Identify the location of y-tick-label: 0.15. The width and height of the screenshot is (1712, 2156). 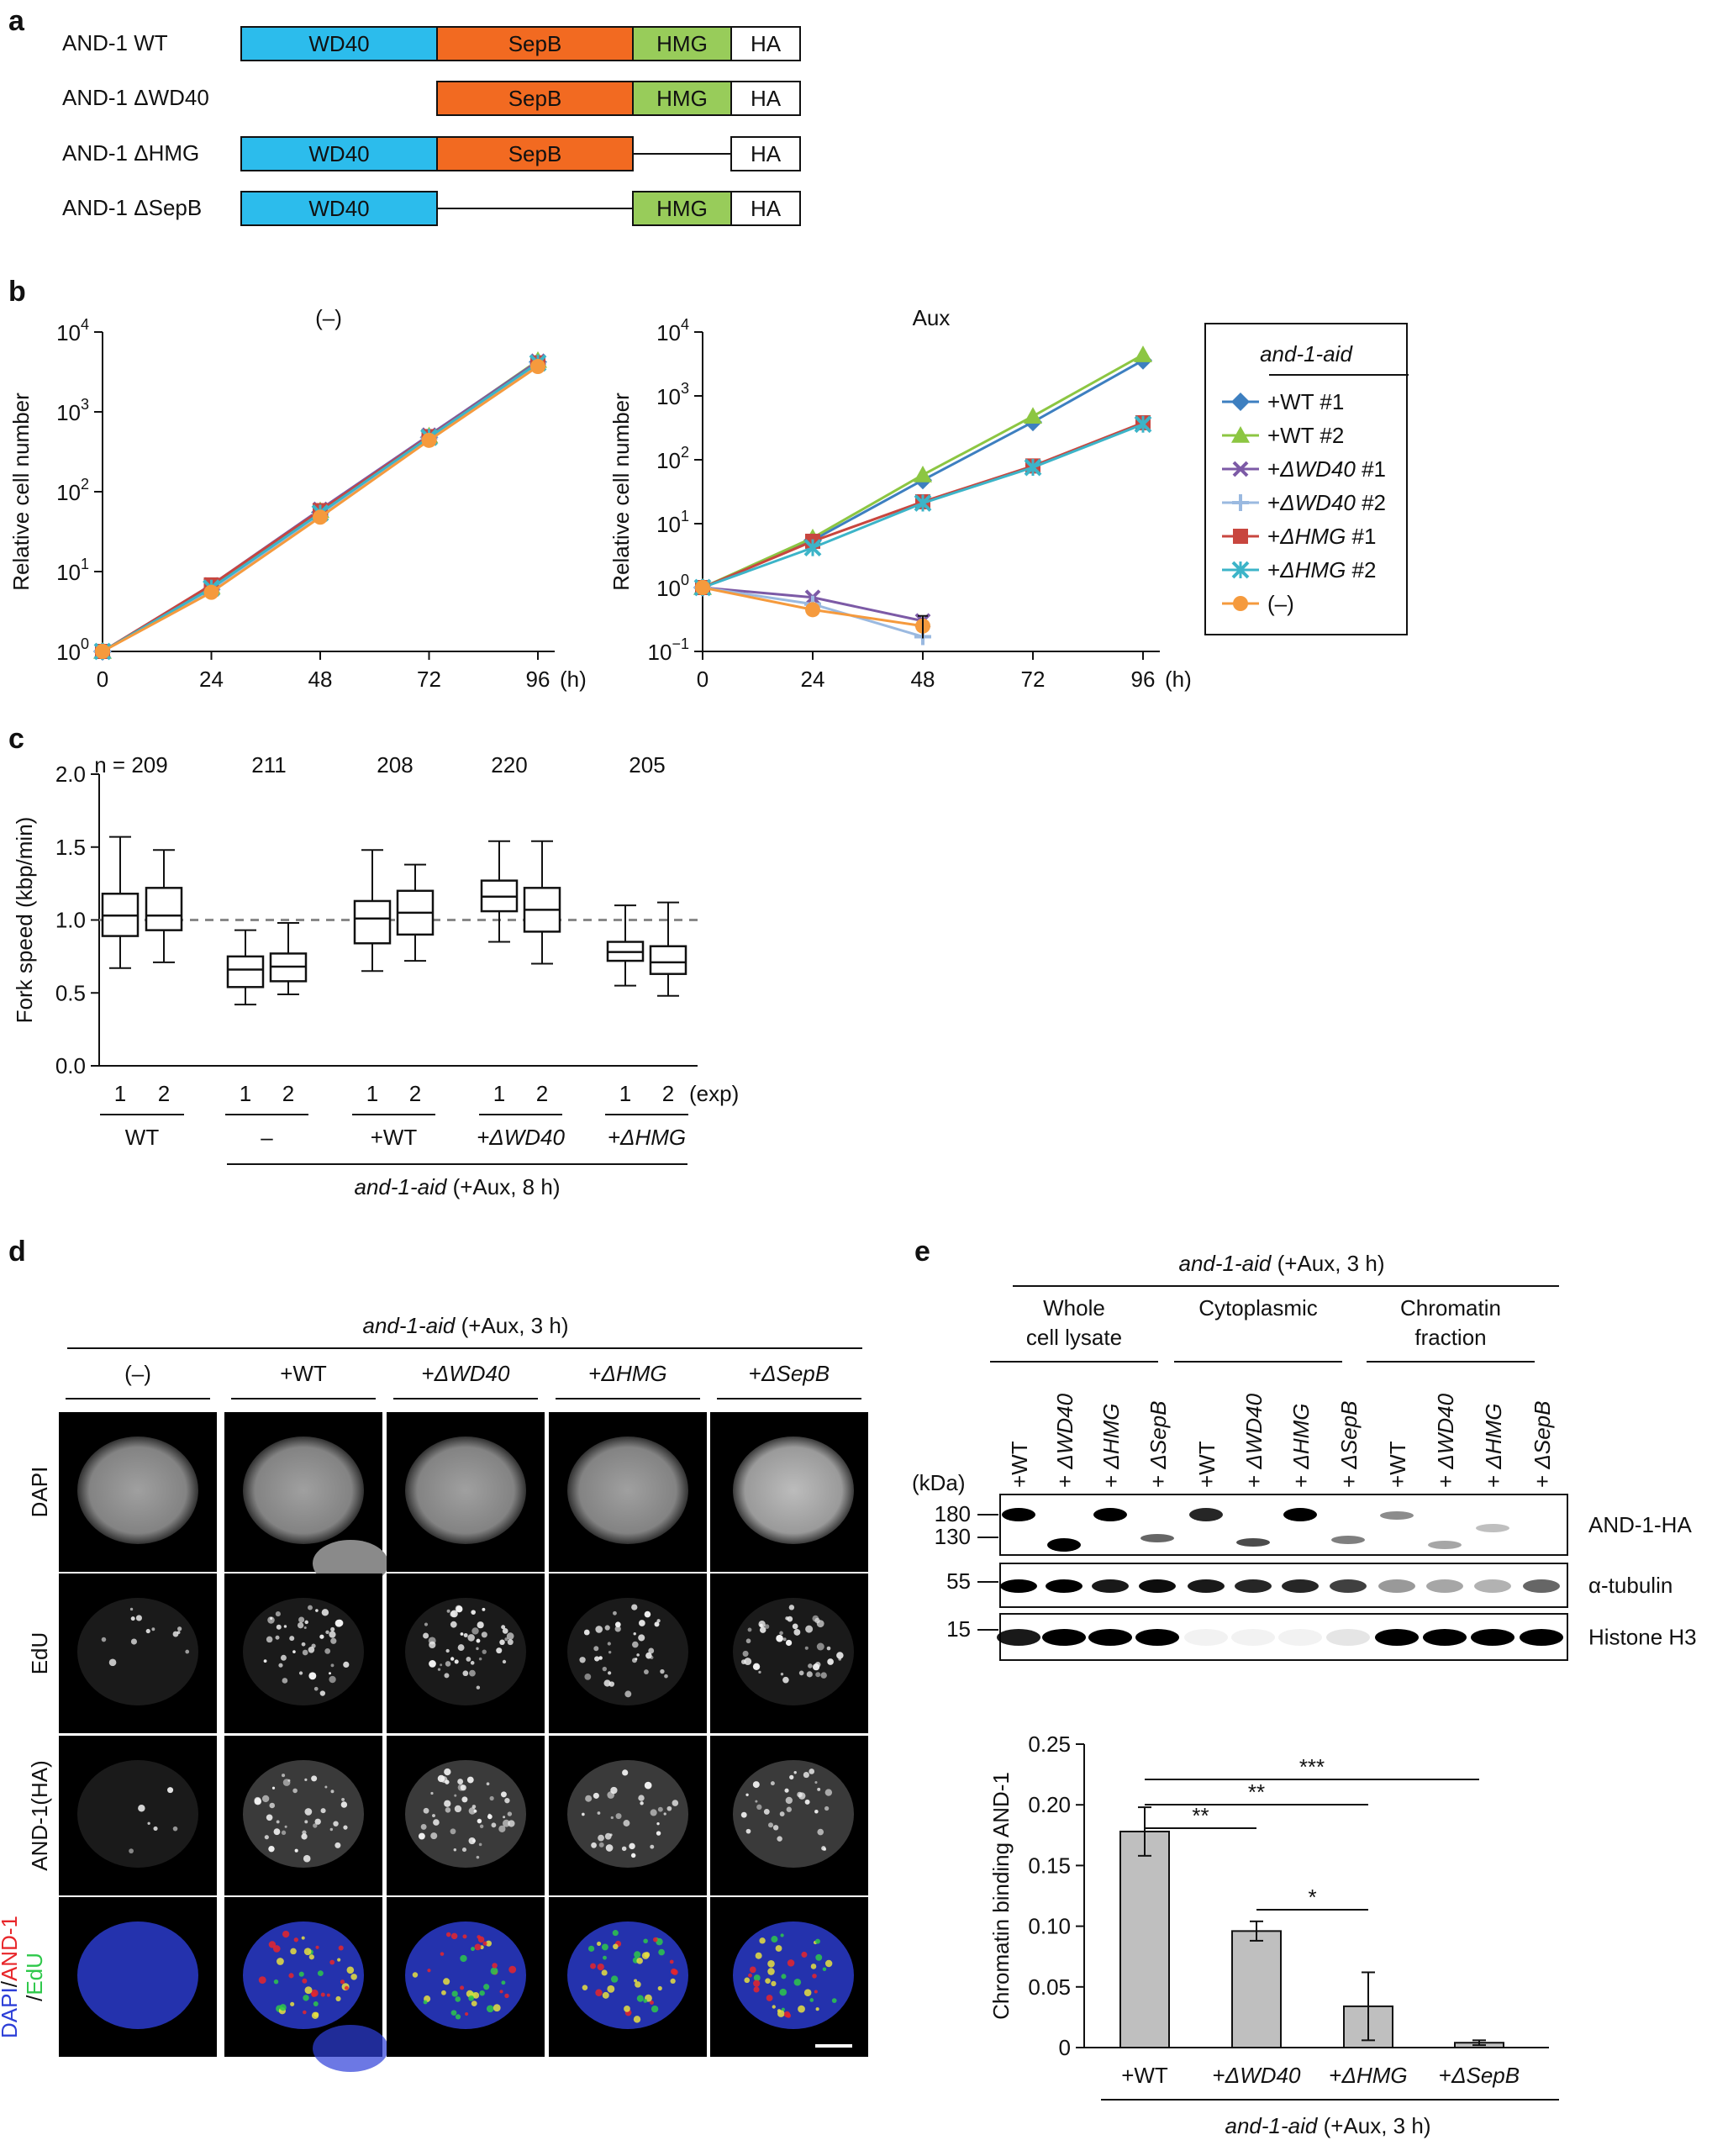
(1049, 1865).